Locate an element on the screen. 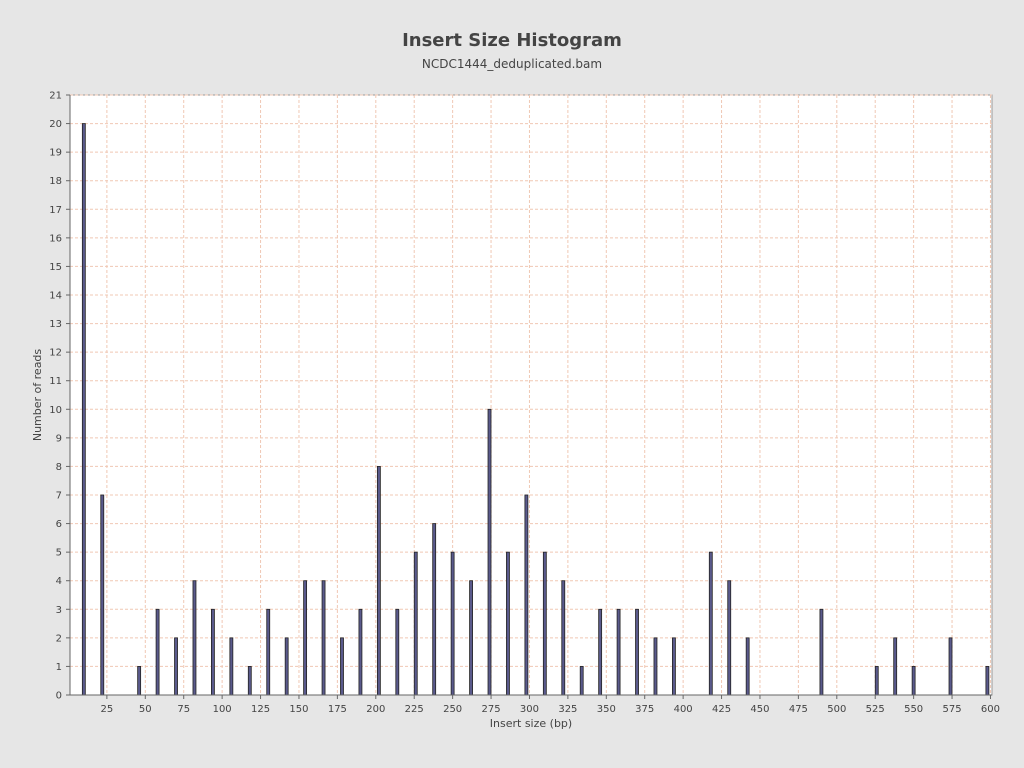  x-tick-label: 500 is located at coordinates (836, 709).